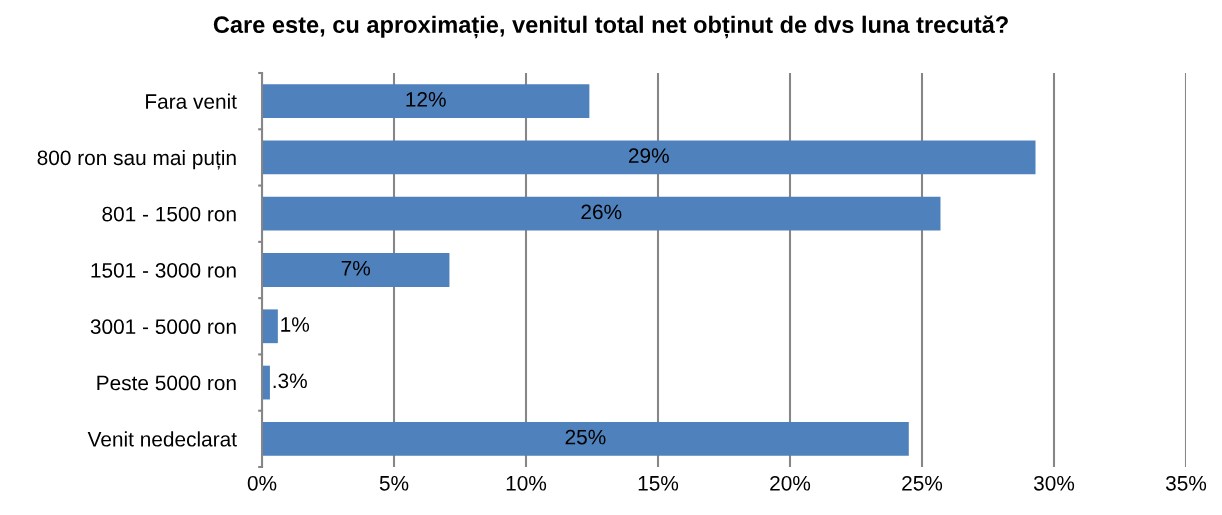  I want to click on data-label: 7%, so click(356, 268).